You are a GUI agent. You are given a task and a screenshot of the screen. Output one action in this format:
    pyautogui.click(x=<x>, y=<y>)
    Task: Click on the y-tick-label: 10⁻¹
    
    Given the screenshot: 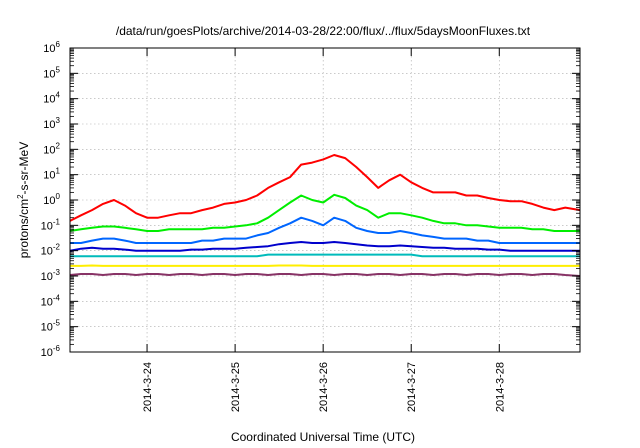 What is the action you would take?
    pyautogui.click(x=51, y=224)
    